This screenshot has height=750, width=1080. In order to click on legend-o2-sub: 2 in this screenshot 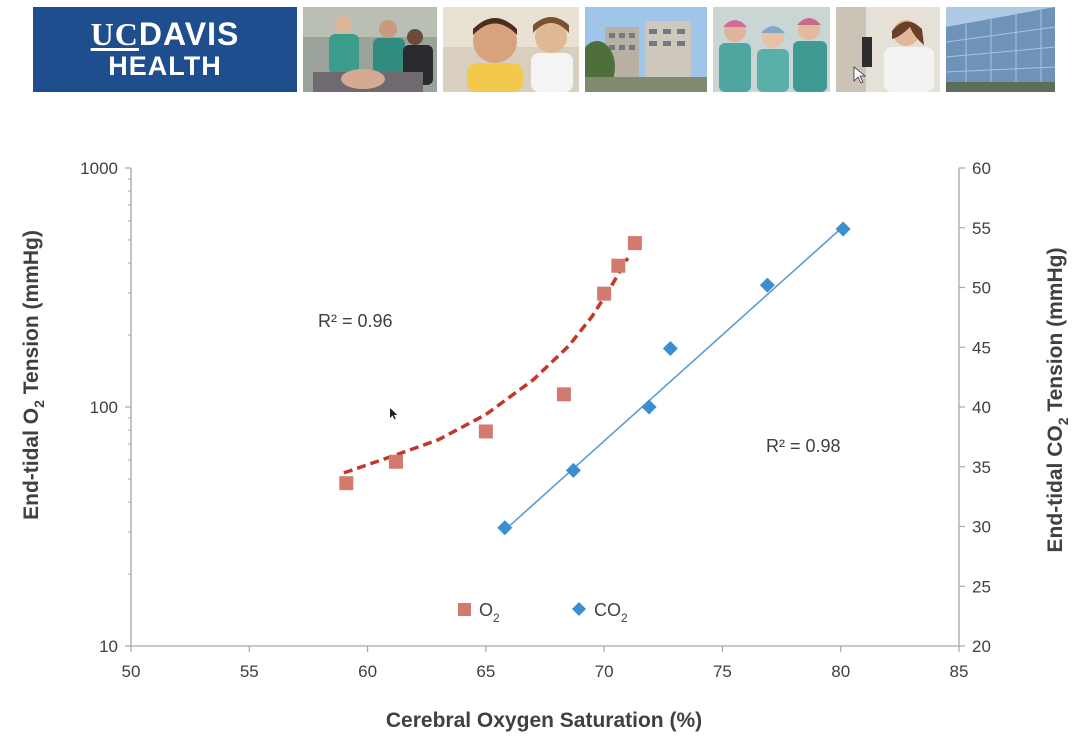, I will do `click(496, 618)`.